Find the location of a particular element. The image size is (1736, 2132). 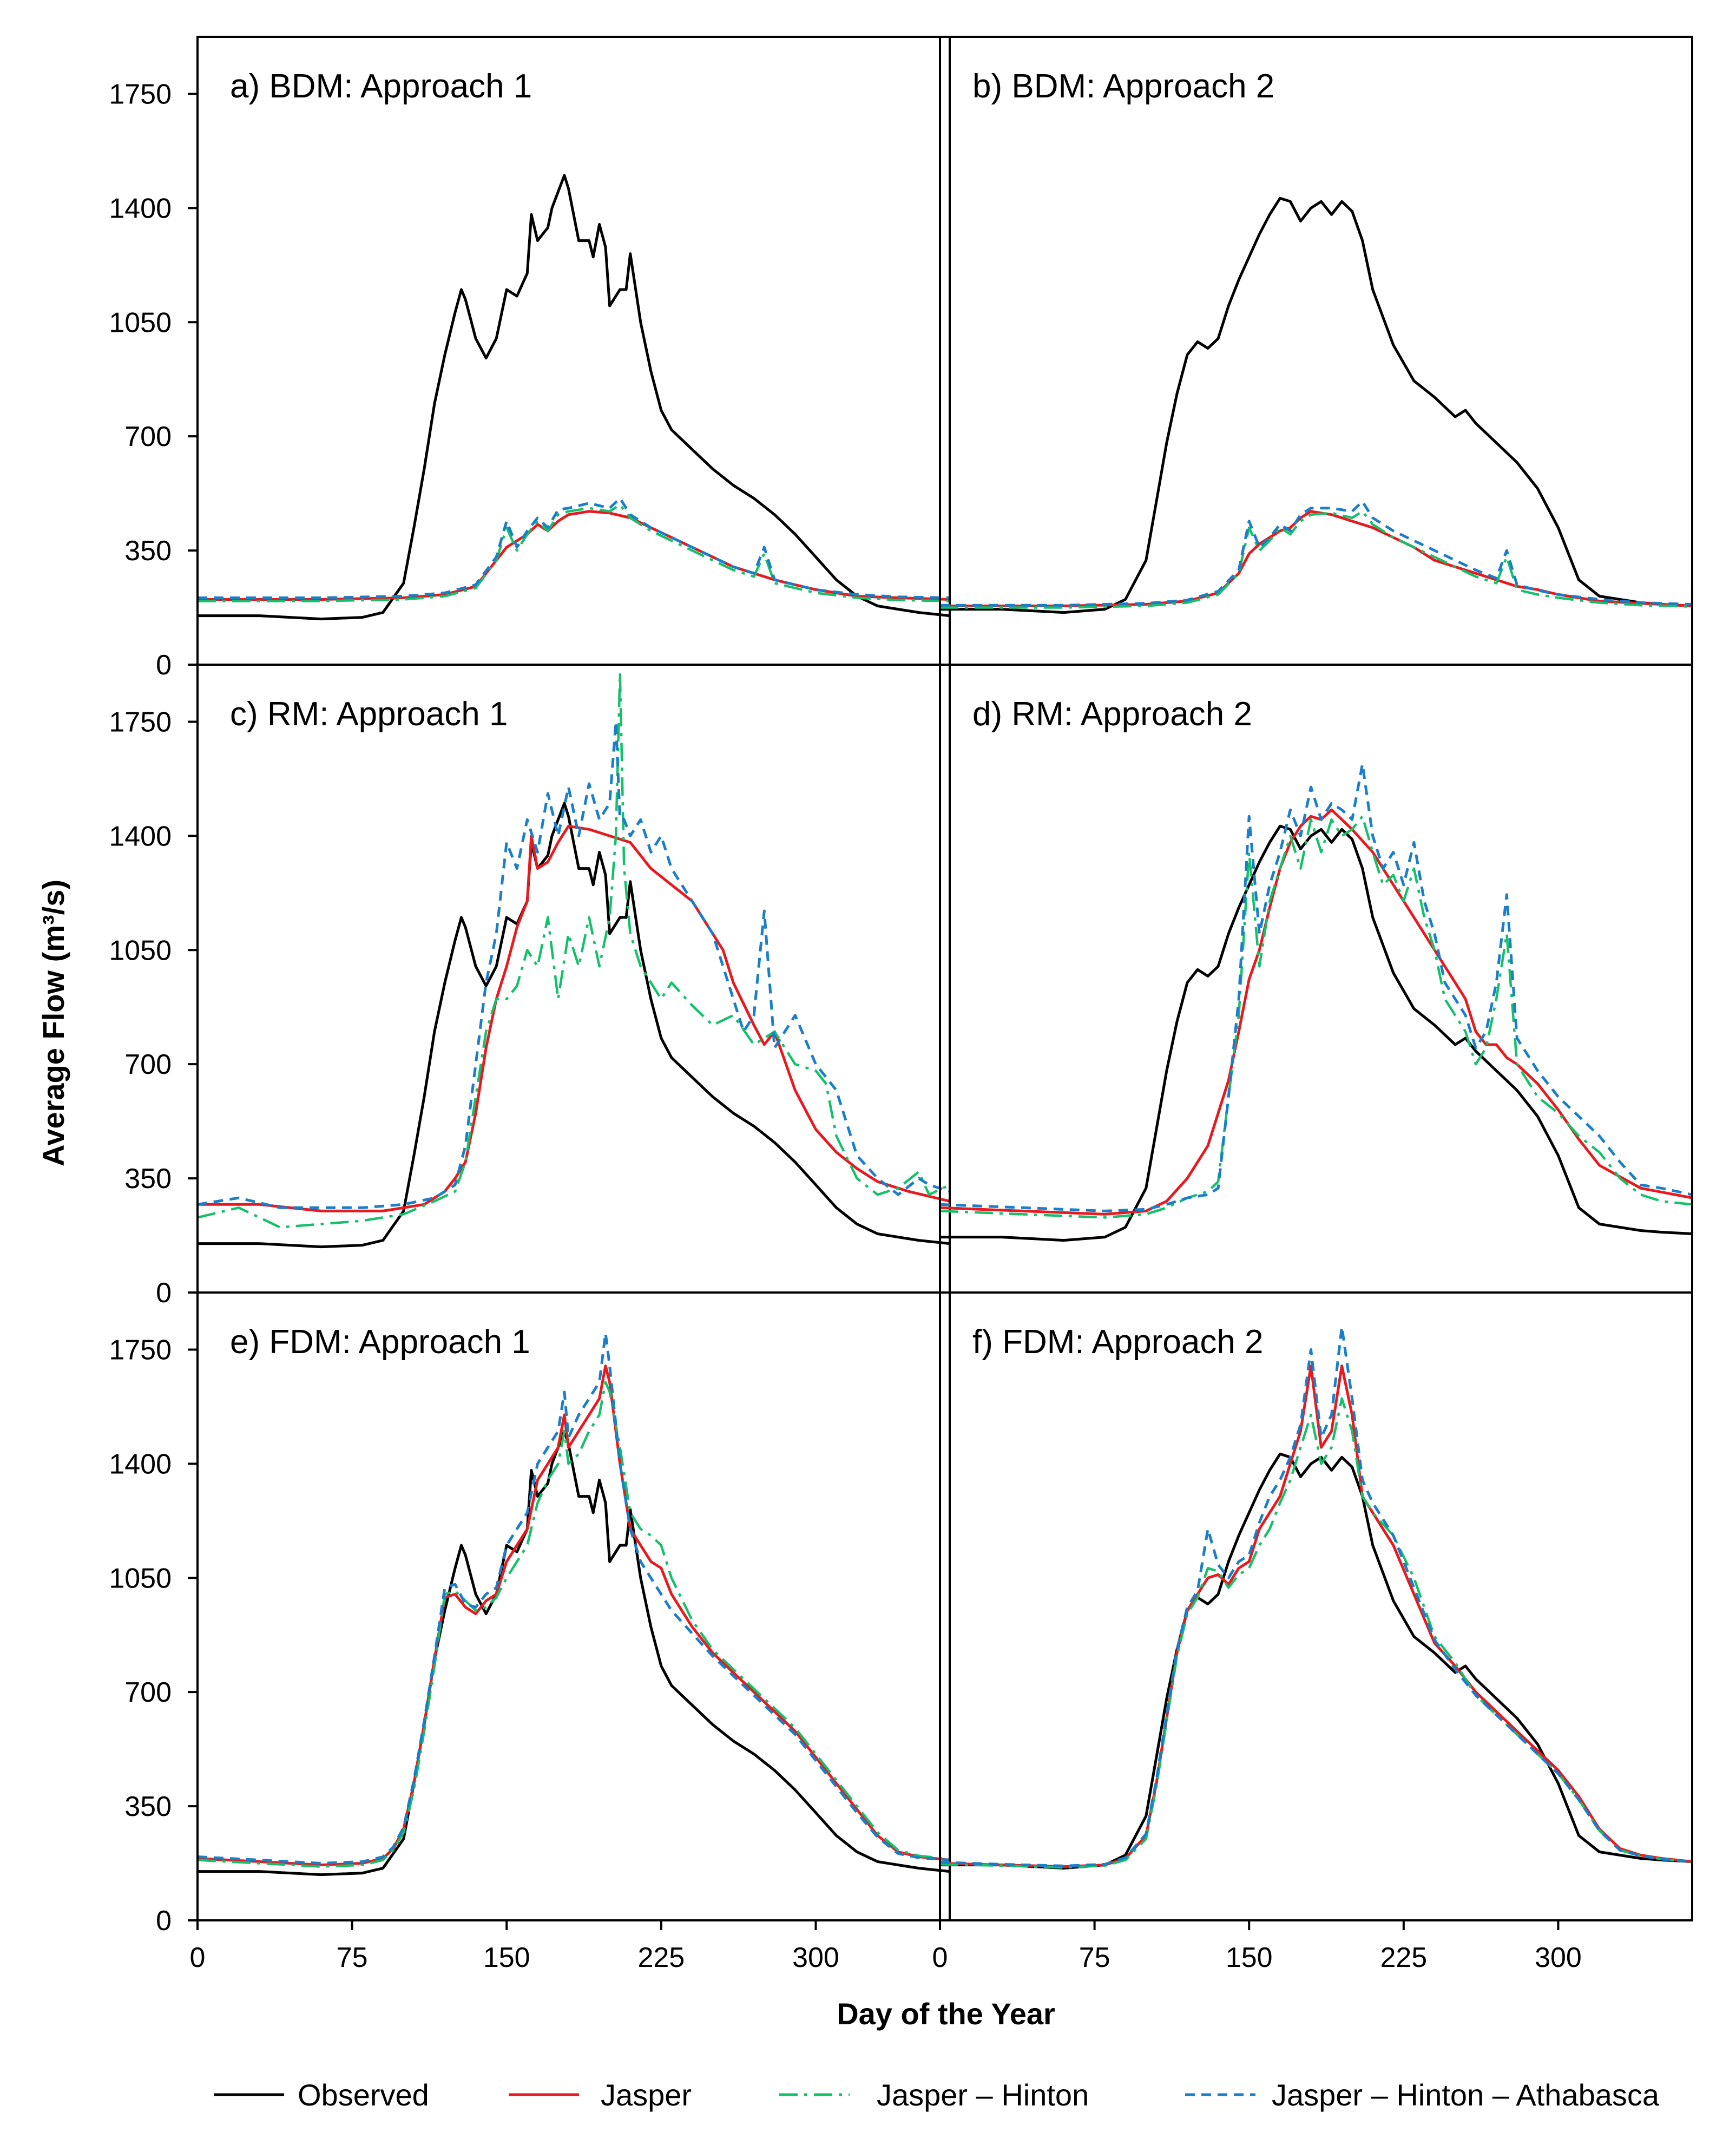

panel-e-line-jasper is located at coordinates (574, 1616).